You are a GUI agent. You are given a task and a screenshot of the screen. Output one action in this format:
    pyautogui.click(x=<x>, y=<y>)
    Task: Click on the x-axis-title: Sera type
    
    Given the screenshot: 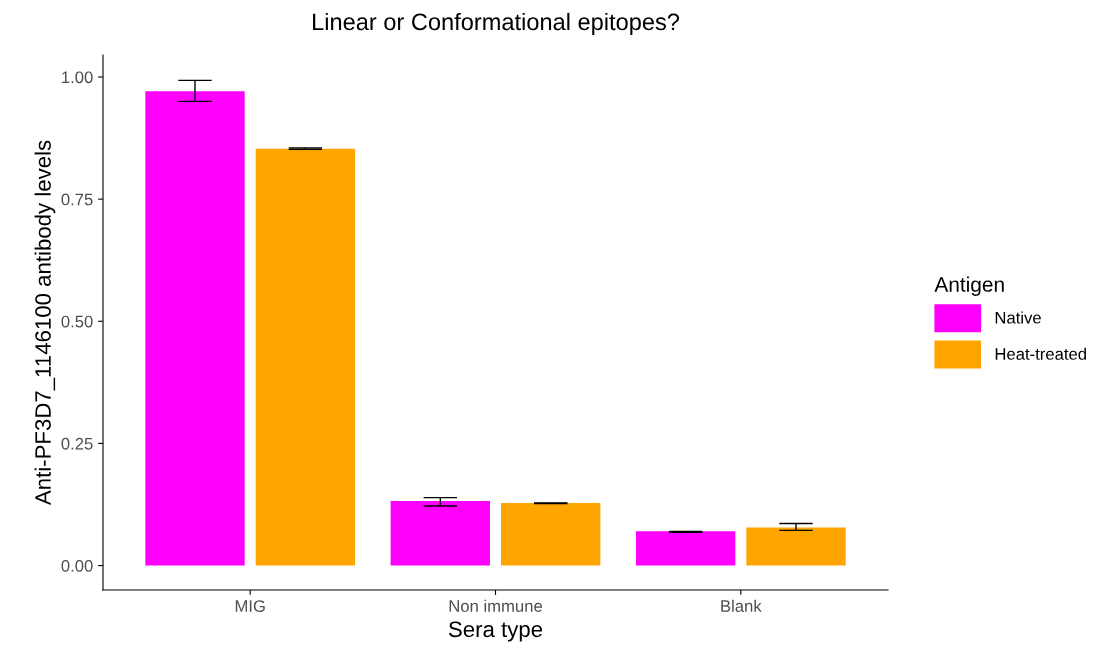 What is the action you would take?
    pyautogui.click(x=495, y=631)
    